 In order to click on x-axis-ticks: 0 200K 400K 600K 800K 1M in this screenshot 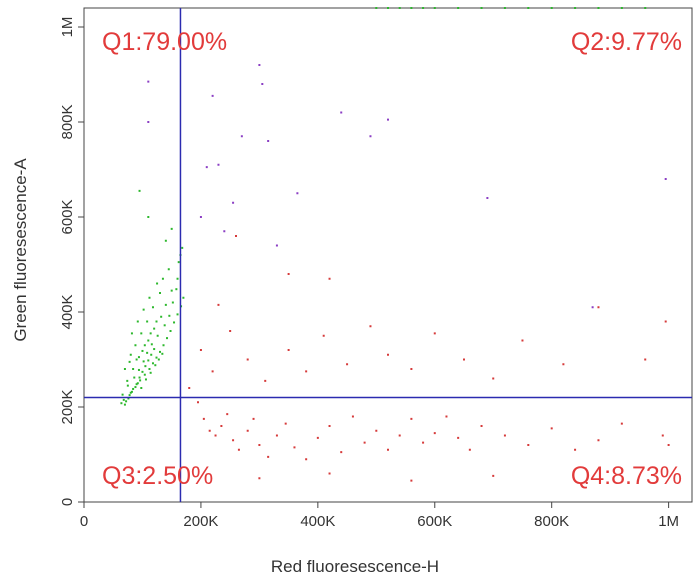, I will do `click(379, 516)`.